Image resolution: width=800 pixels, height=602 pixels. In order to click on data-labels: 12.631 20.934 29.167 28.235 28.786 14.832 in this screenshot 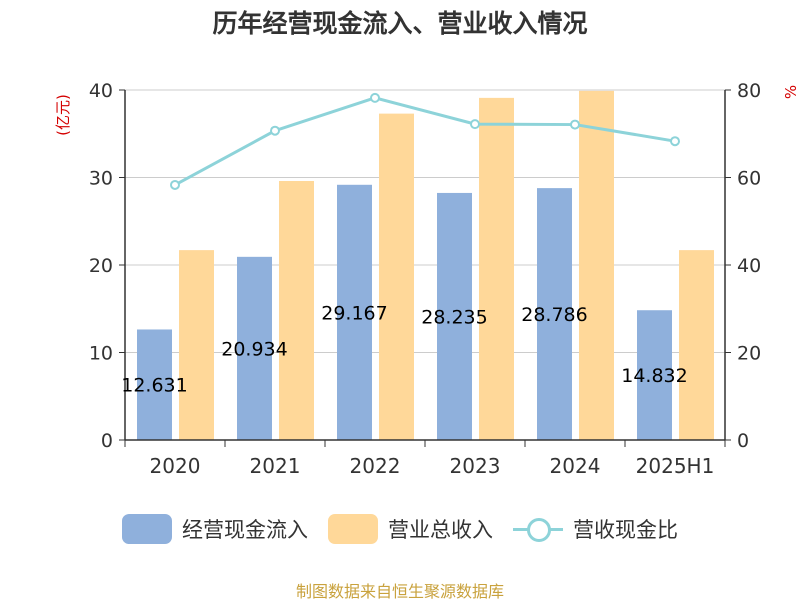, I will do `click(404, 349)`.